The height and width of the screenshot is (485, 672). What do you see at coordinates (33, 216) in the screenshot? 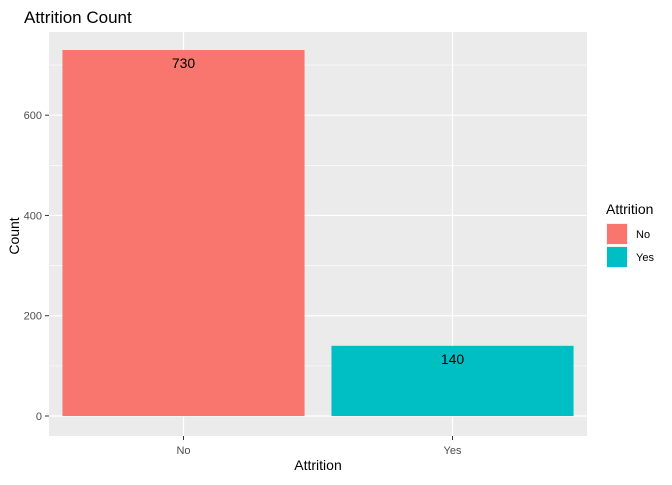
I see `y-tick-label: 400` at bounding box center [33, 216].